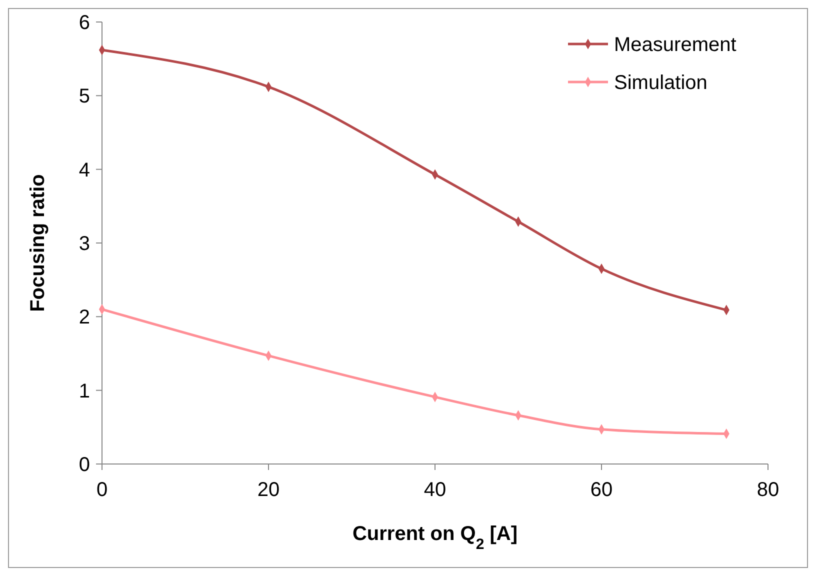 The image size is (816, 576). Describe the element at coordinates (84, 97) in the screenshot. I see `y-tick-label: 5` at that location.